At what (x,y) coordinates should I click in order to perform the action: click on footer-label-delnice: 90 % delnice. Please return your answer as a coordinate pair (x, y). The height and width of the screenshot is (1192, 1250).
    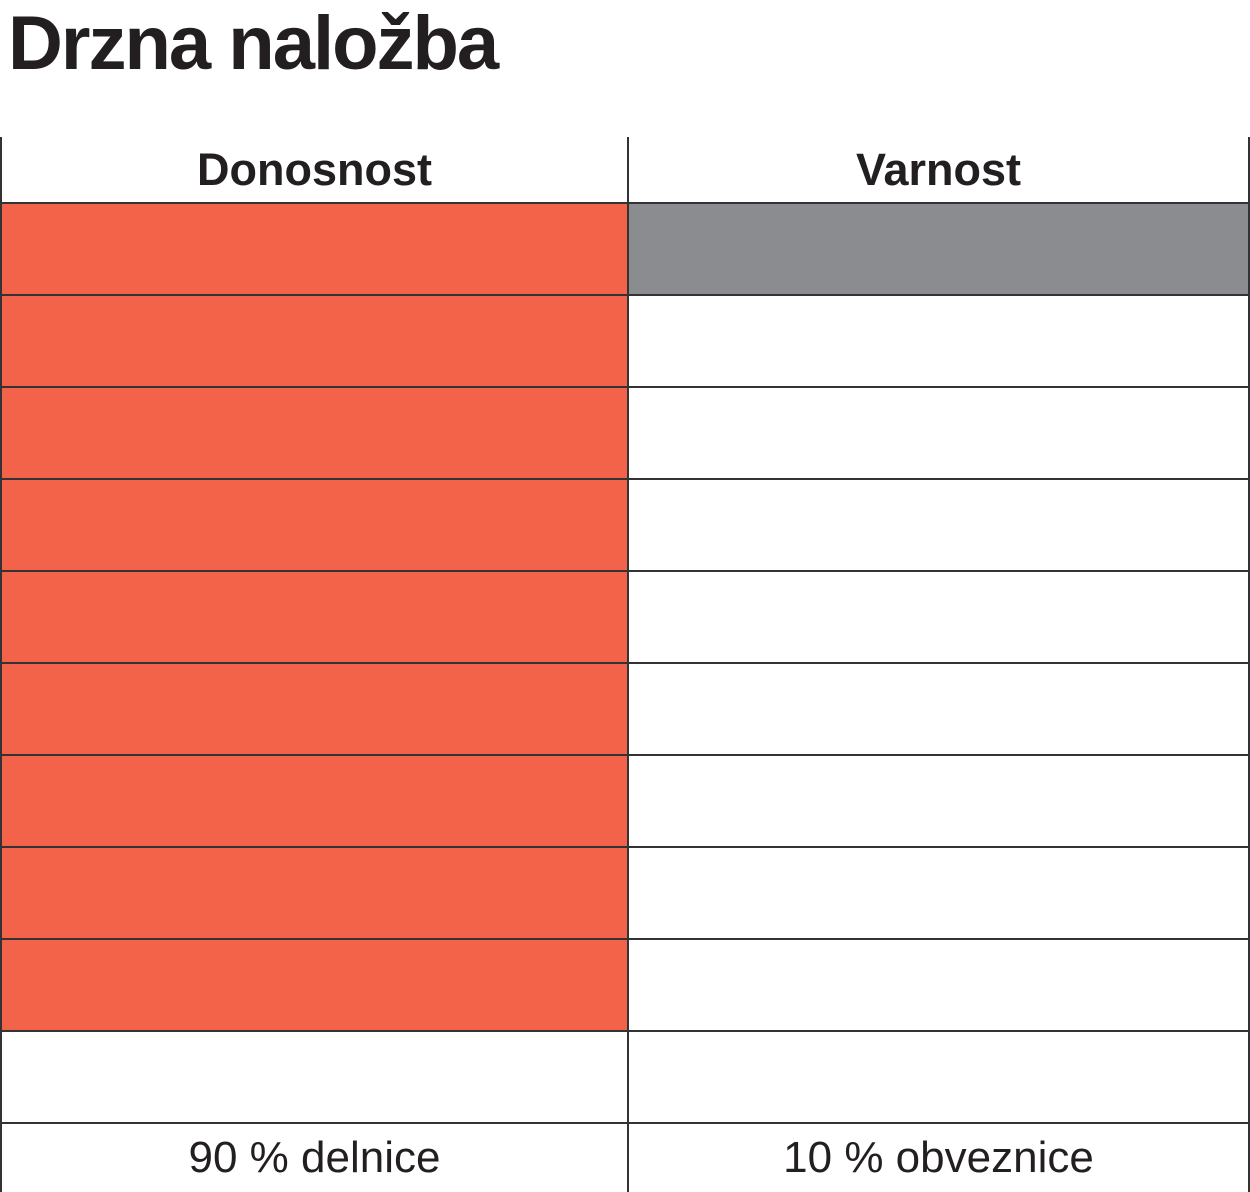
    Looking at the image, I should click on (314, 1157).